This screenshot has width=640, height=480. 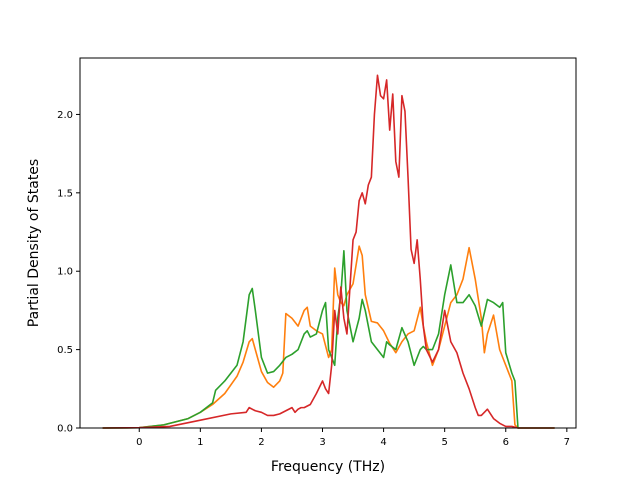 What do you see at coordinates (383, 442) in the screenshot?
I see `x-tick-label: 4` at bounding box center [383, 442].